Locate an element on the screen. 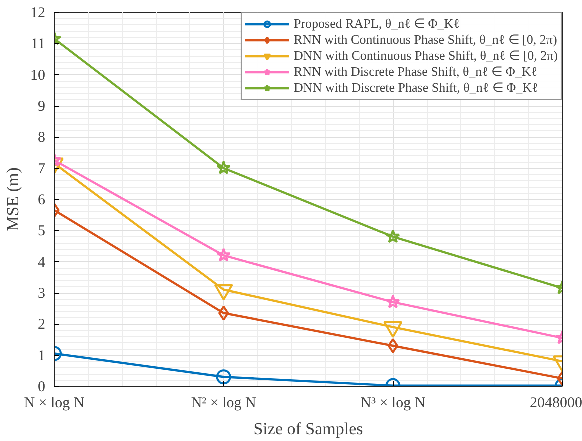 This screenshot has width=582, height=441. y-tick-label: 3 is located at coordinates (42, 294).